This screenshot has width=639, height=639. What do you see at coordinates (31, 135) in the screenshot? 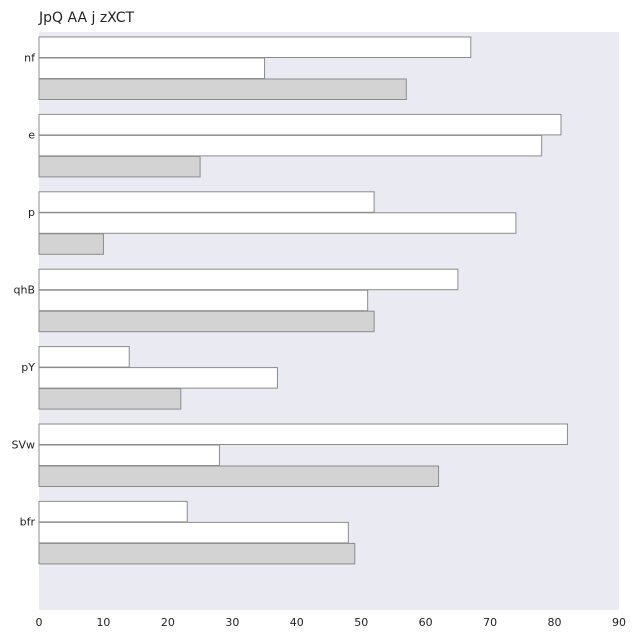
I see `category-label: e` at bounding box center [31, 135].